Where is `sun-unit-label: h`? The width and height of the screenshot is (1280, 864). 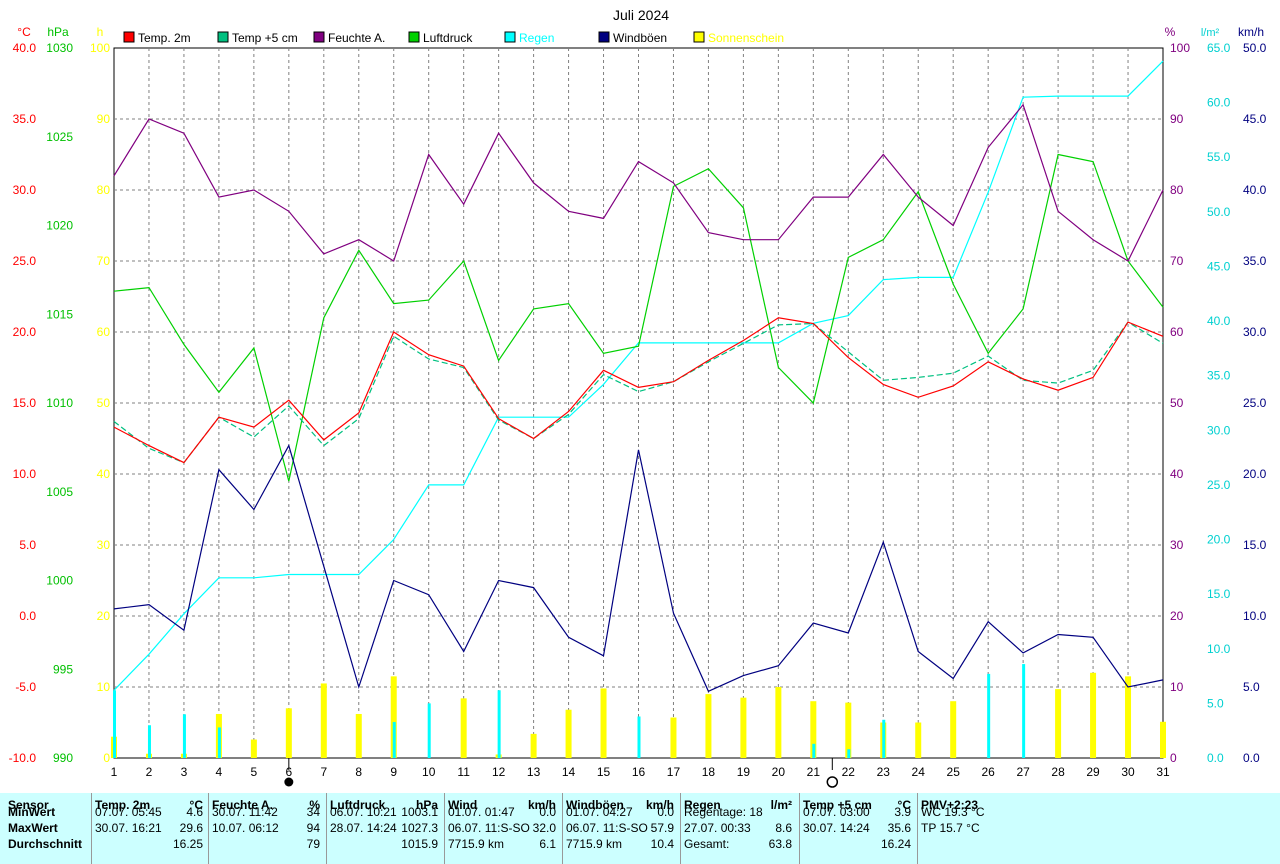 sun-unit-label: h is located at coordinates (100, 32).